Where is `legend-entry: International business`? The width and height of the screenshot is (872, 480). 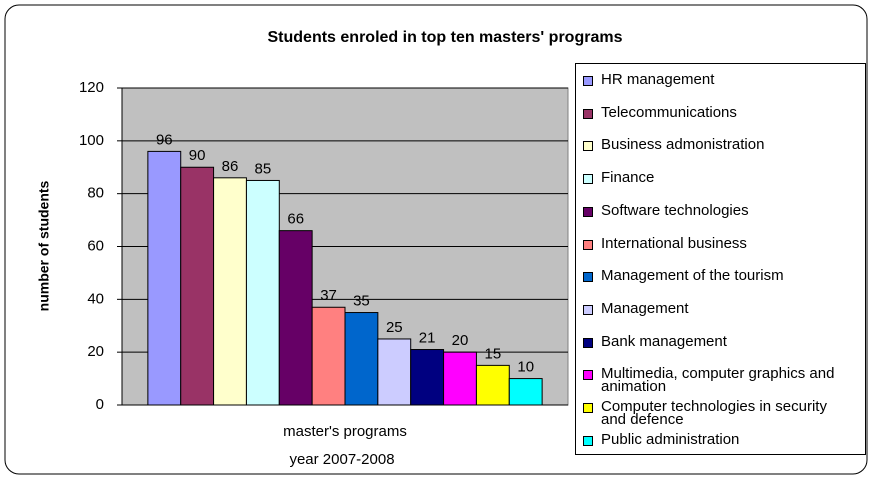
legend-entry: International business is located at coordinates (723, 243).